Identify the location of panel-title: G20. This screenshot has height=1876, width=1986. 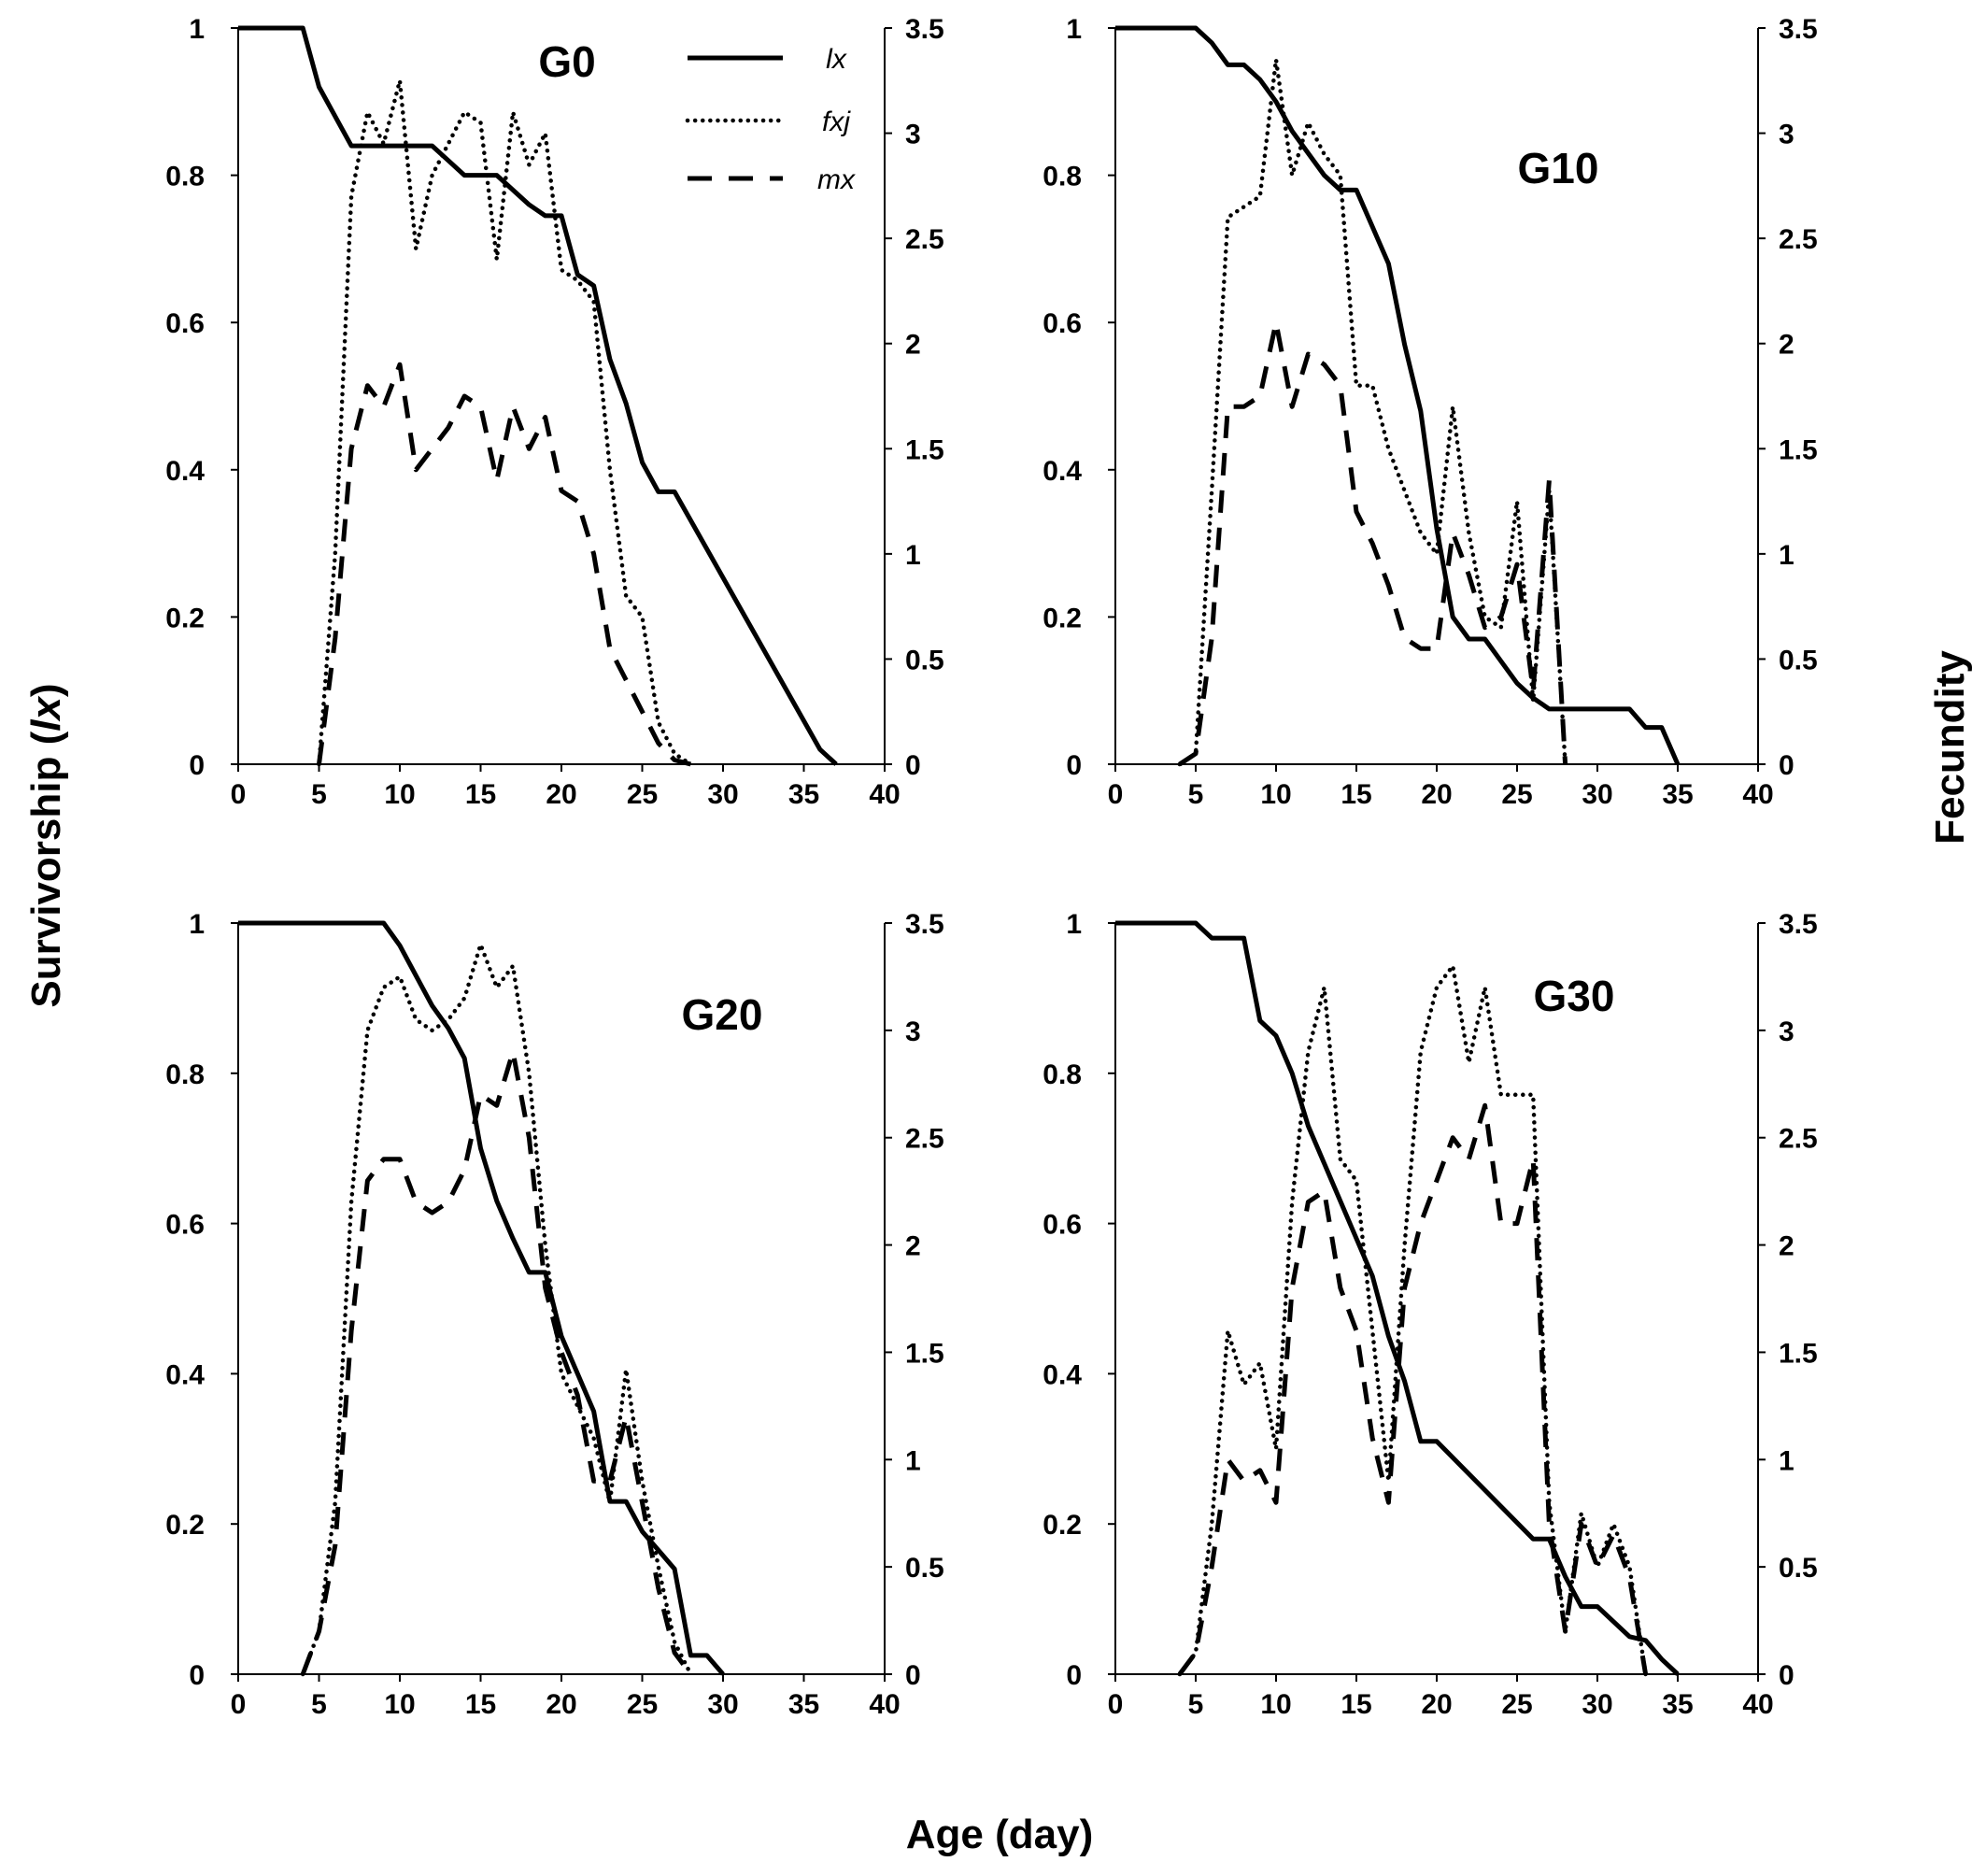
(722, 1014).